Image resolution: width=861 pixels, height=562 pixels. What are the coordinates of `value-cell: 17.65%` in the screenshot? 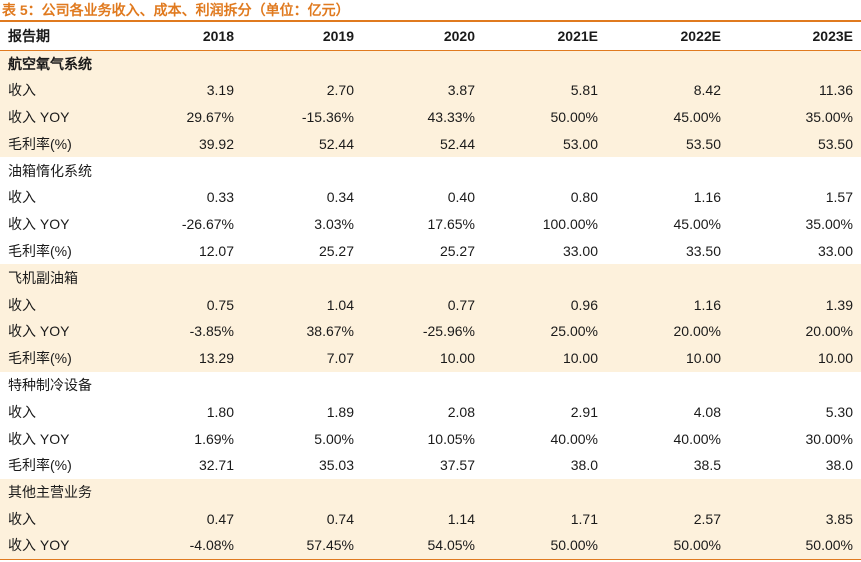 It's located at (451, 224).